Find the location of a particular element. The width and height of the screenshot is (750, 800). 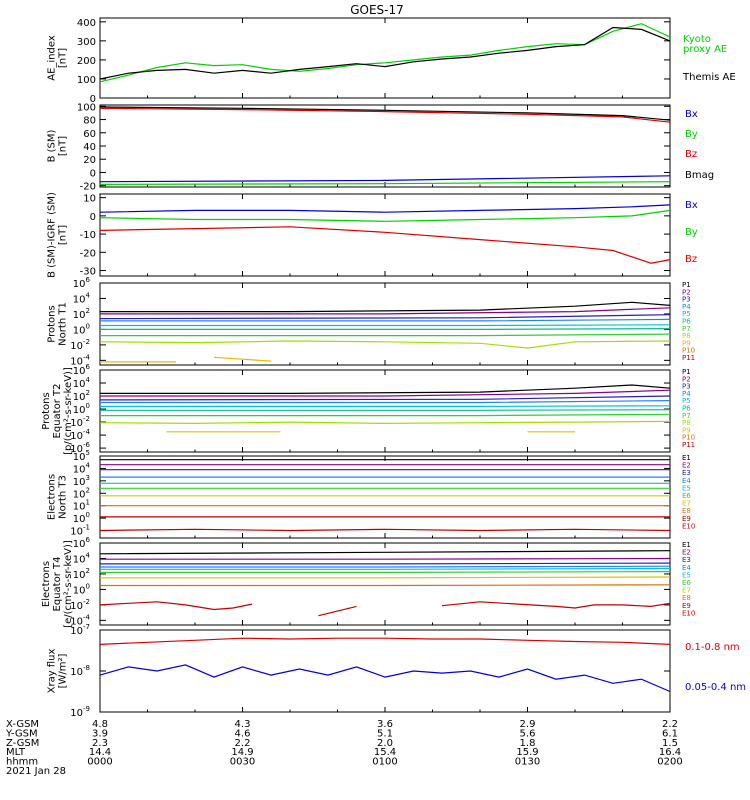

xaxis-row-value: 2.9 is located at coordinates (528, 724).